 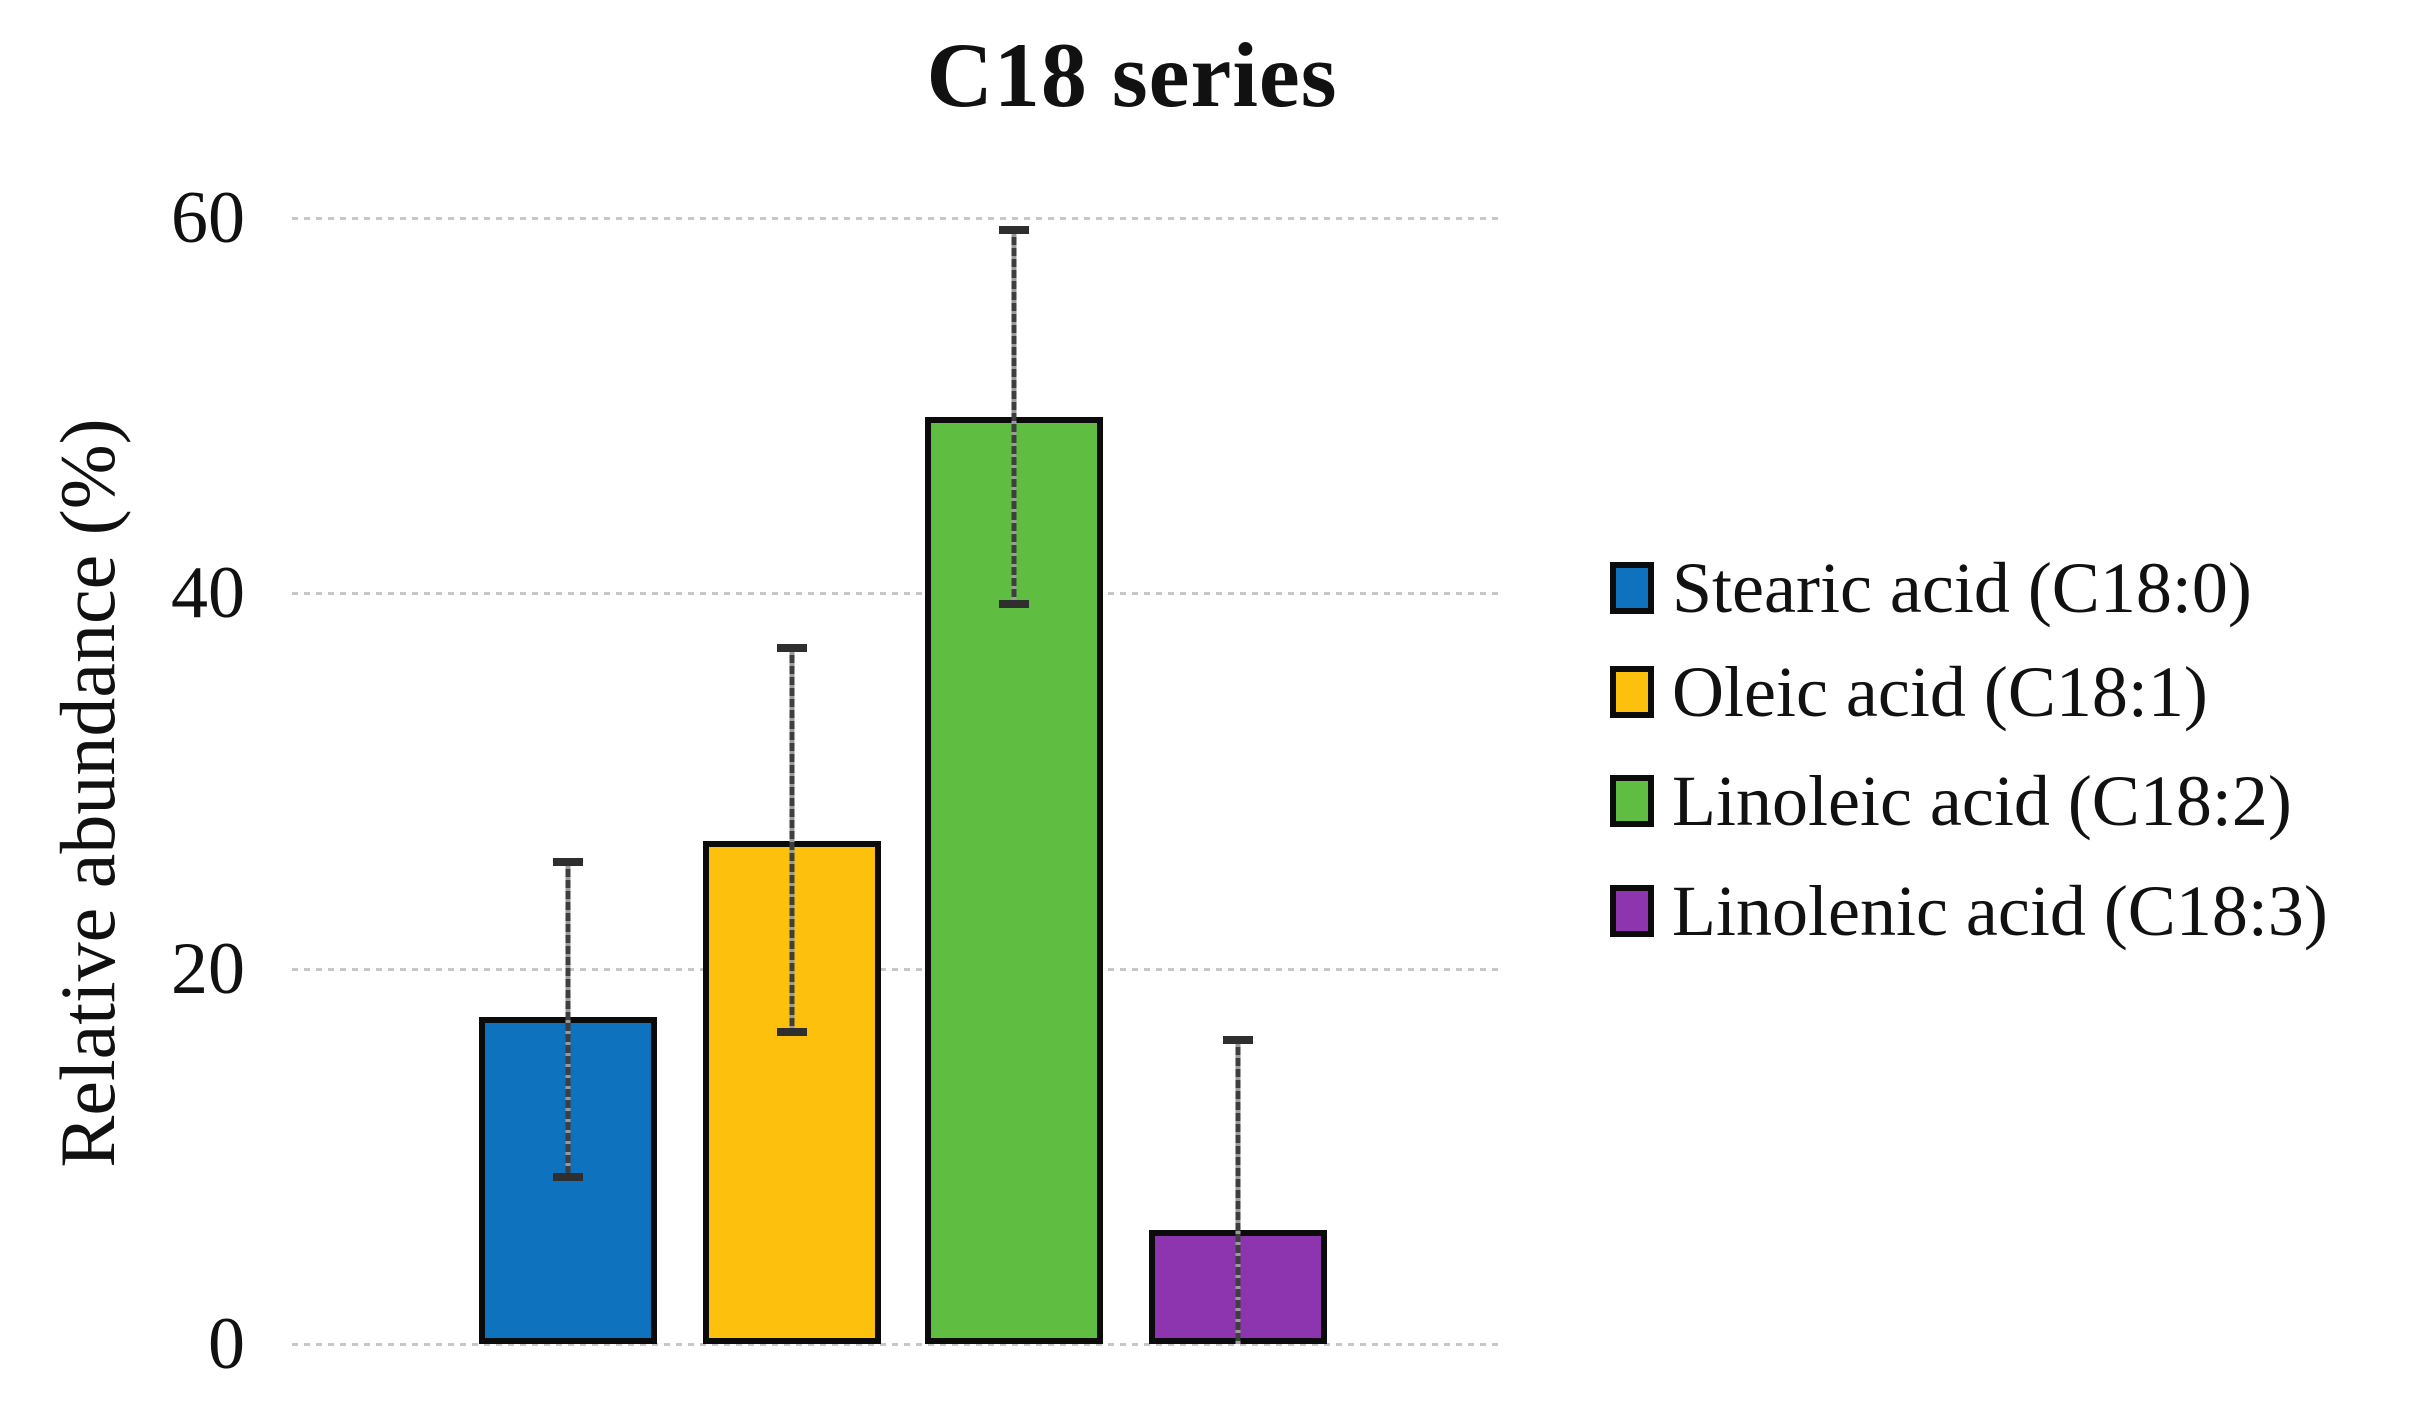 I want to click on legend-label: Linoleic acid (C18:2), so click(x=1982, y=801).